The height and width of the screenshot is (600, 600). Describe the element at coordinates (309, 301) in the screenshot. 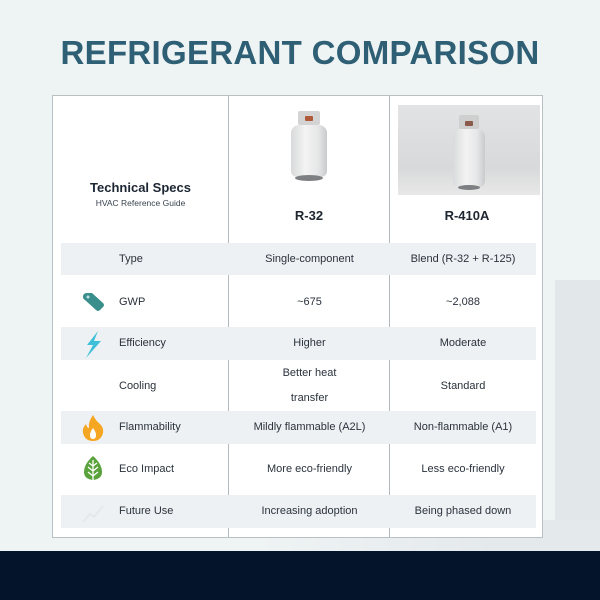

I see `r32-value: ~675` at that location.